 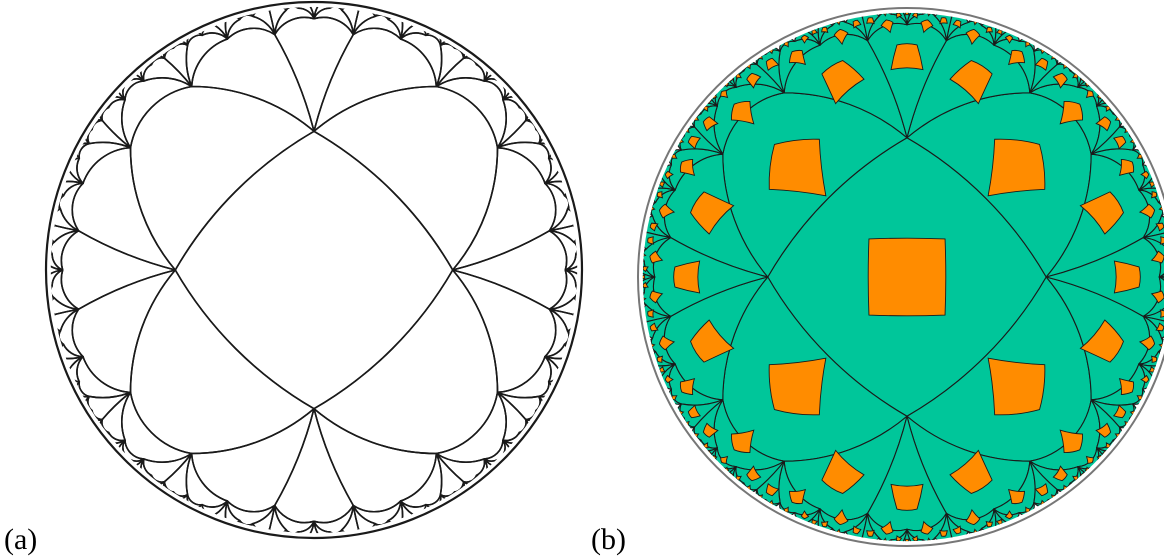 I want to click on panel-b-label: (b), so click(x=608, y=539).